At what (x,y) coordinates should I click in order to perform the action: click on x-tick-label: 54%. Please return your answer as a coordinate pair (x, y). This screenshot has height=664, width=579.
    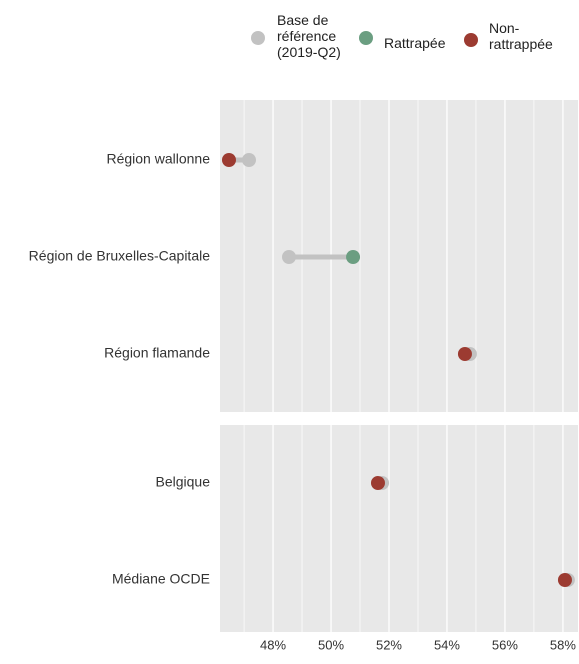
    Looking at the image, I should click on (447, 644).